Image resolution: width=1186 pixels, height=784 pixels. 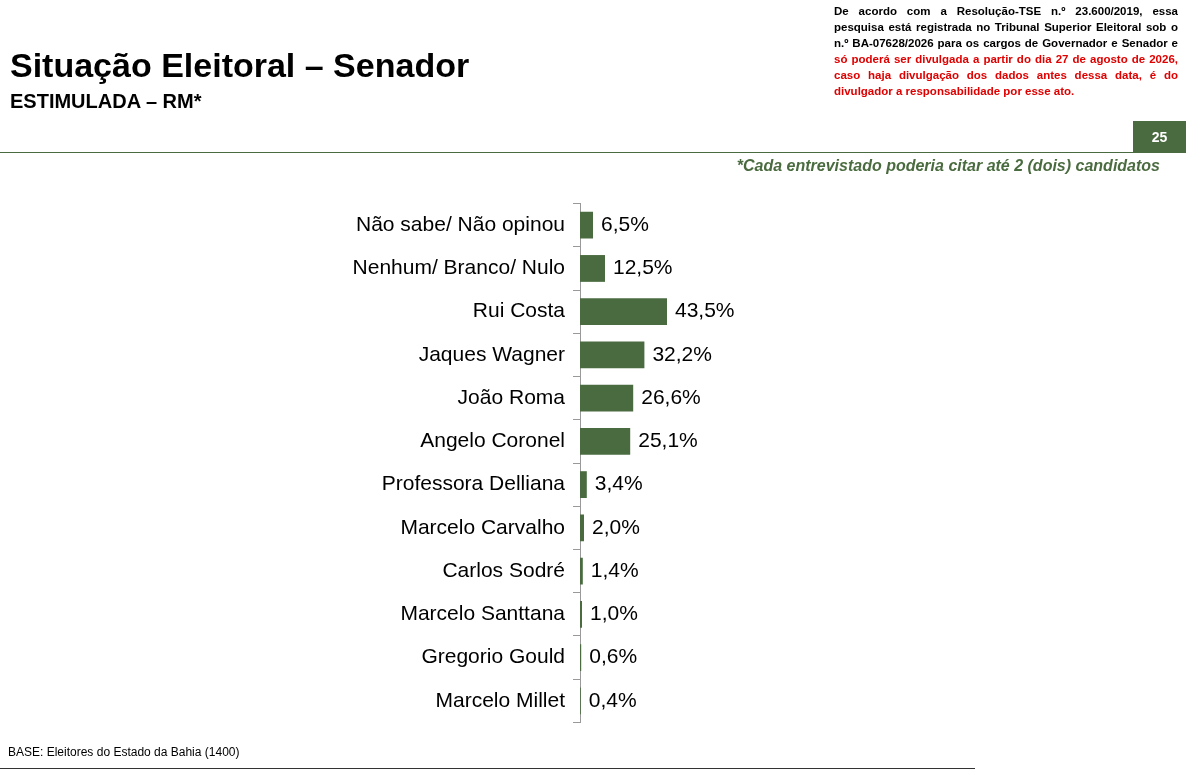 What do you see at coordinates (511, 396) in the screenshot?
I see `y-tick-label: João Roma` at bounding box center [511, 396].